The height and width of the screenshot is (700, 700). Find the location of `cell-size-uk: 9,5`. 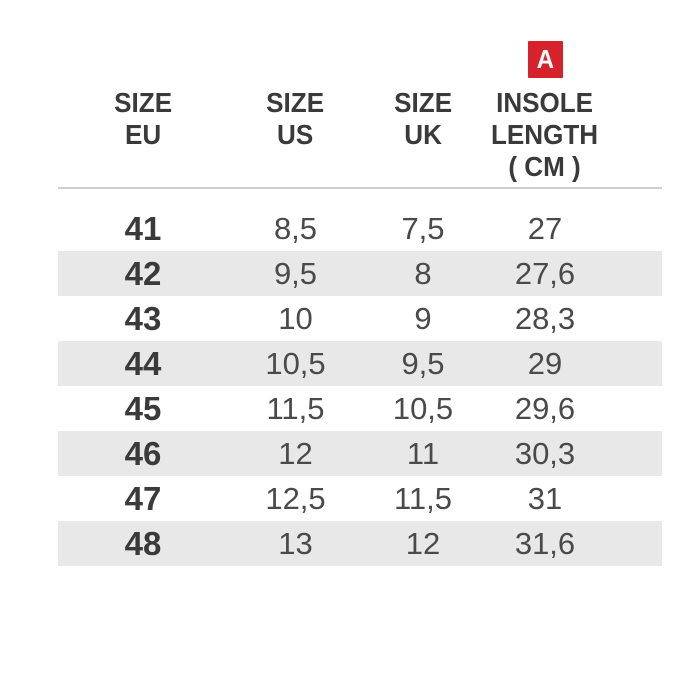

cell-size-uk: 9,5 is located at coordinates (423, 363).